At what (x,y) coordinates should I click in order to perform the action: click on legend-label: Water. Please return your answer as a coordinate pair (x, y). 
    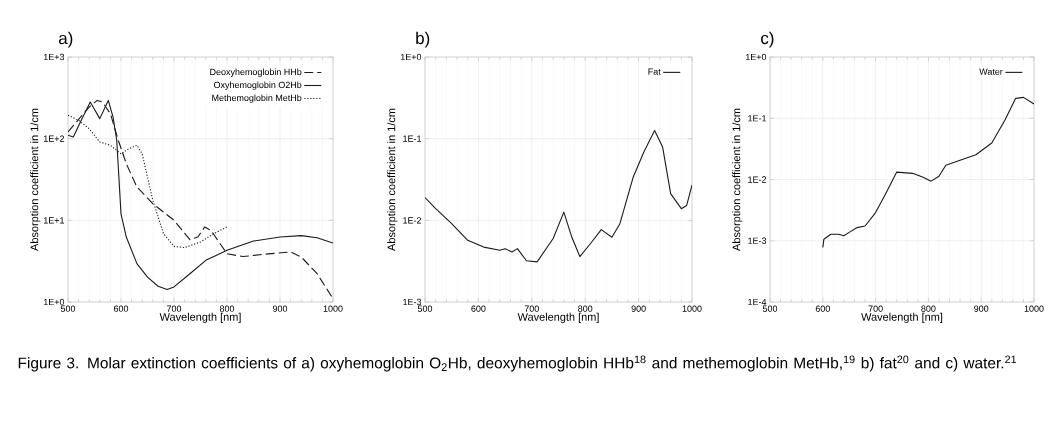
    Looking at the image, I should click on (991, 71).